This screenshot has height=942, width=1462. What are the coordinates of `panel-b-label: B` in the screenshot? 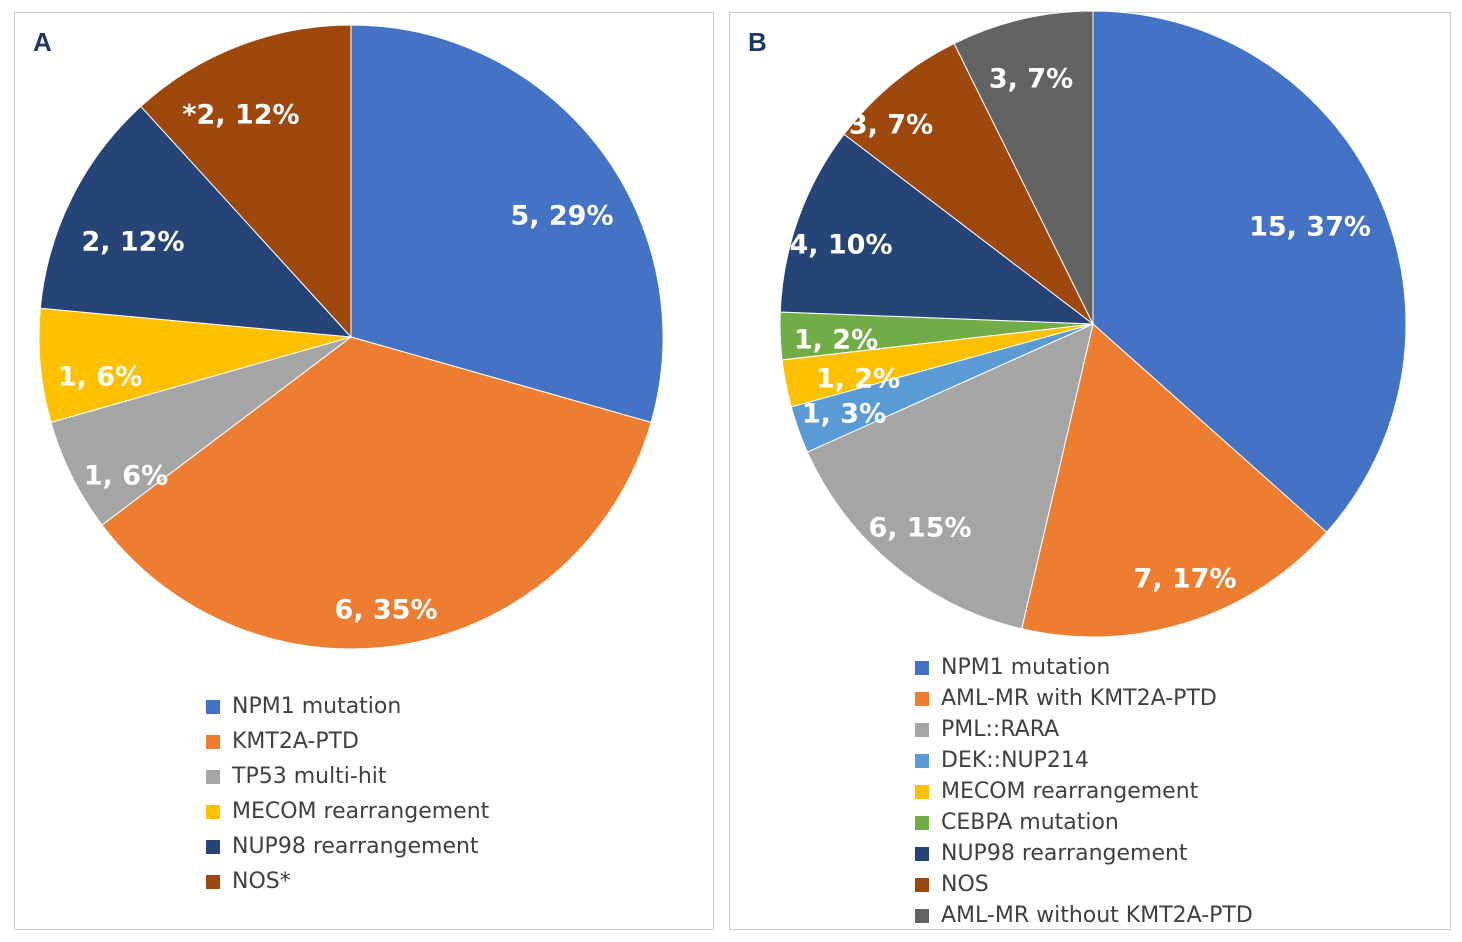 It's located at (757, 42).